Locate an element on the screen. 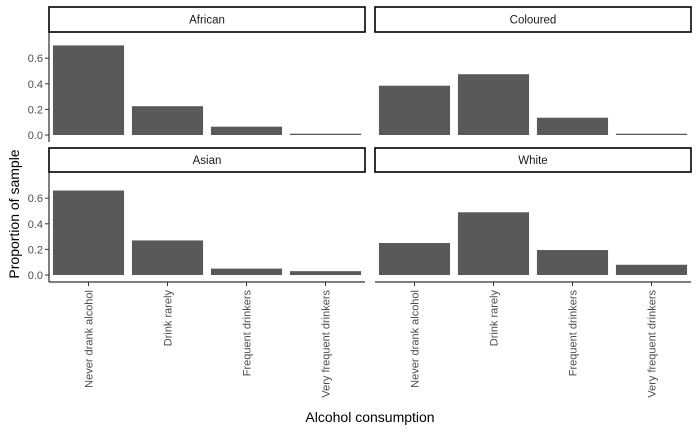 Image resolution: width=700 pixels, height=432 pixels. facet-strip-label: White is located at coordinates (532, 161).